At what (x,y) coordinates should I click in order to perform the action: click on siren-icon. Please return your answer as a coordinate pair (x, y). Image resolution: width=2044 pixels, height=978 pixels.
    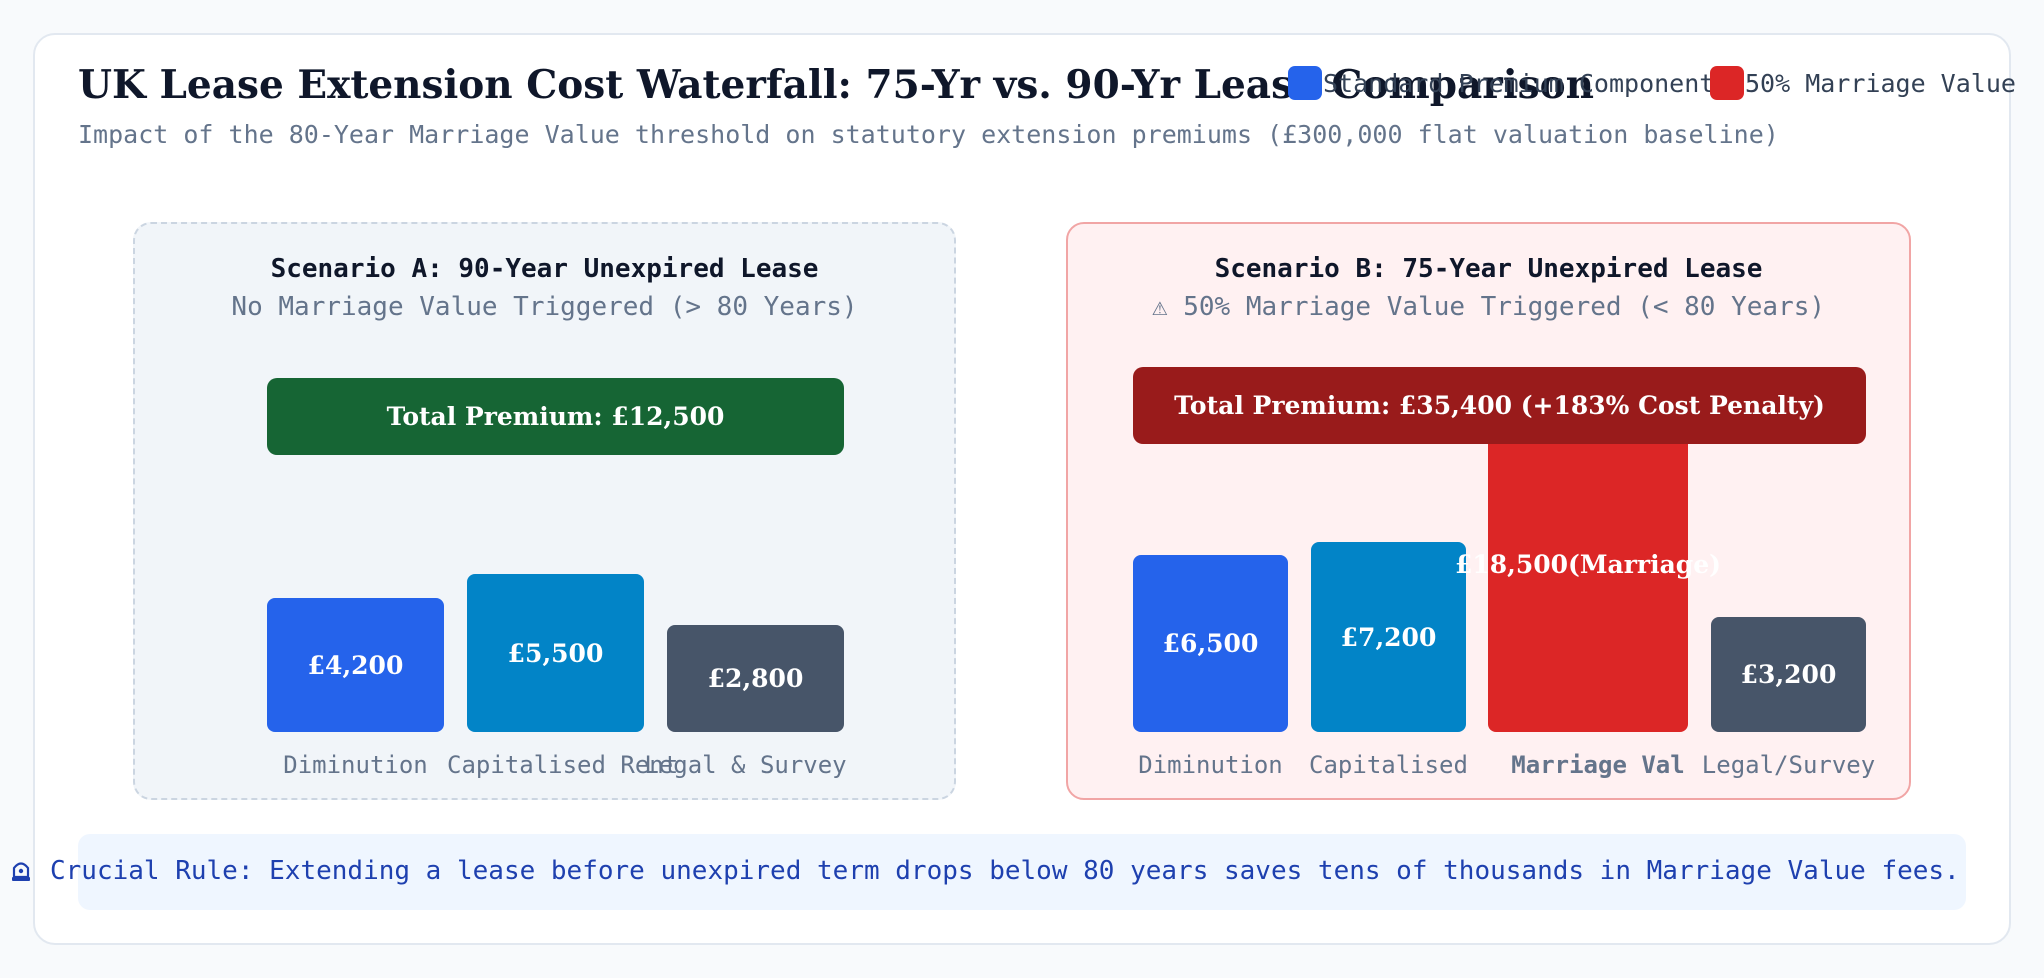
    Looking at the image, I should click on (21, 871).